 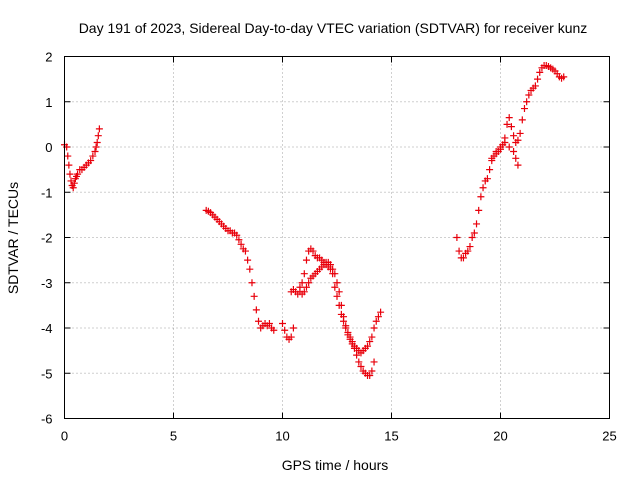 What do you see at coordinates (47, 283) in the screenshot?
I see `y-tick-label-5: -3` at bounding box center [47, 283].